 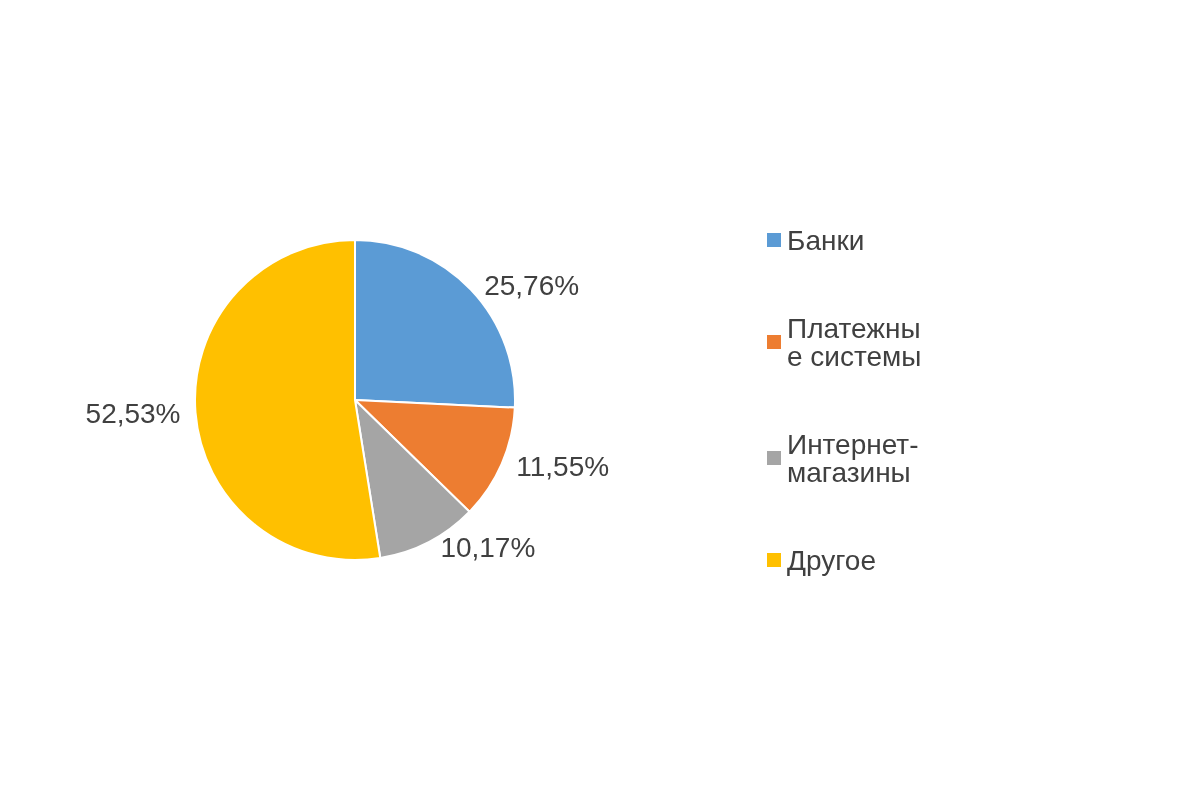 What do you see at coordinates (563, 466) in the screenshot?
I see `data-label: 11,55%` at bounding box center [563, 466].